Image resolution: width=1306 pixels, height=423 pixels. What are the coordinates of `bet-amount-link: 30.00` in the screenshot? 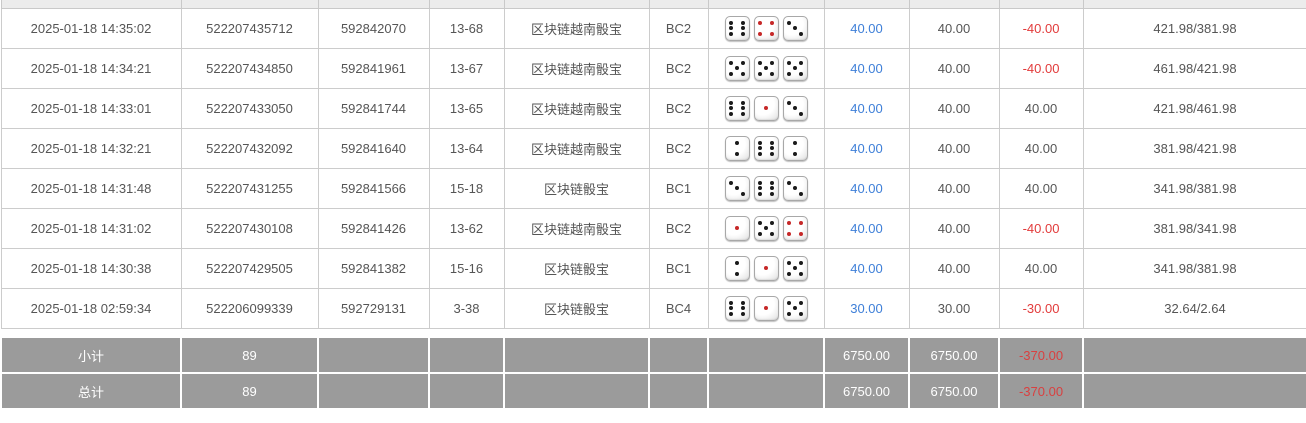 It's located at (866, 308).